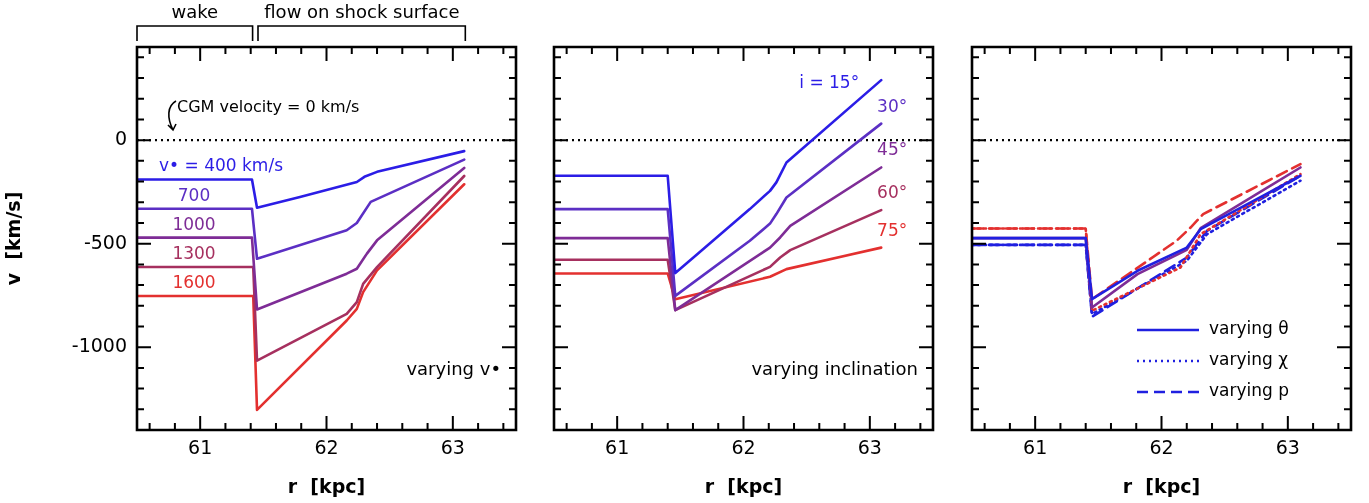  I want to click on series-label: 1000, so click(194, 223).